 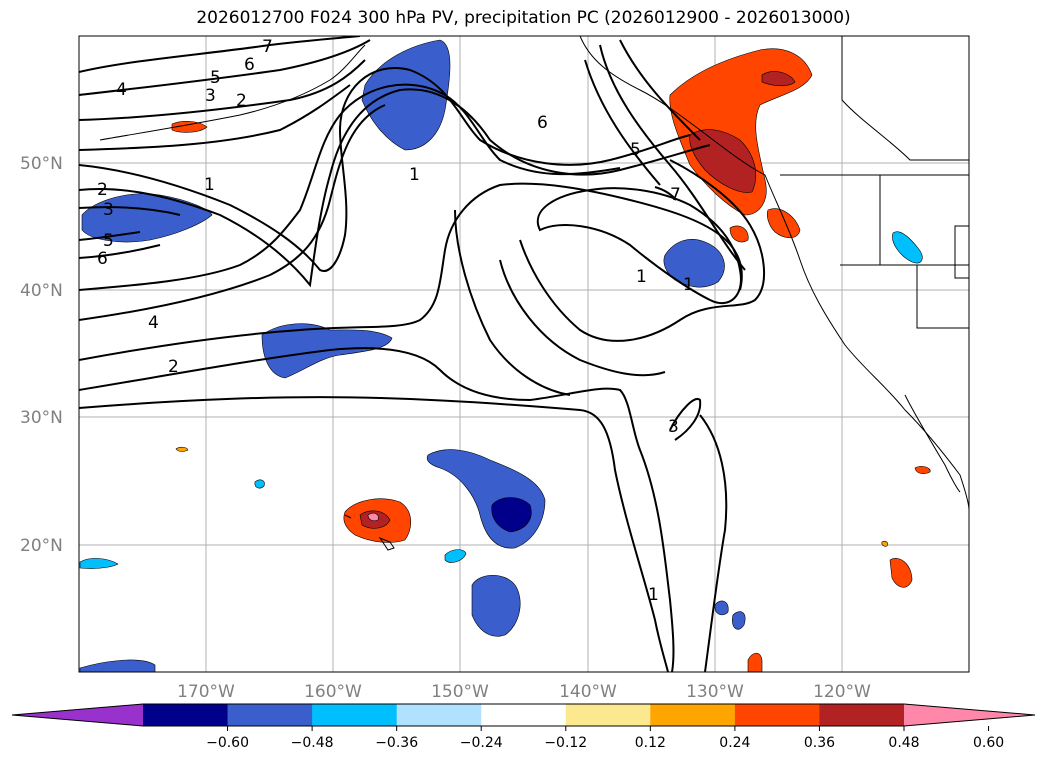 I want to click on colorbar-tick-label: 0.48, so click(x=903, y=743).